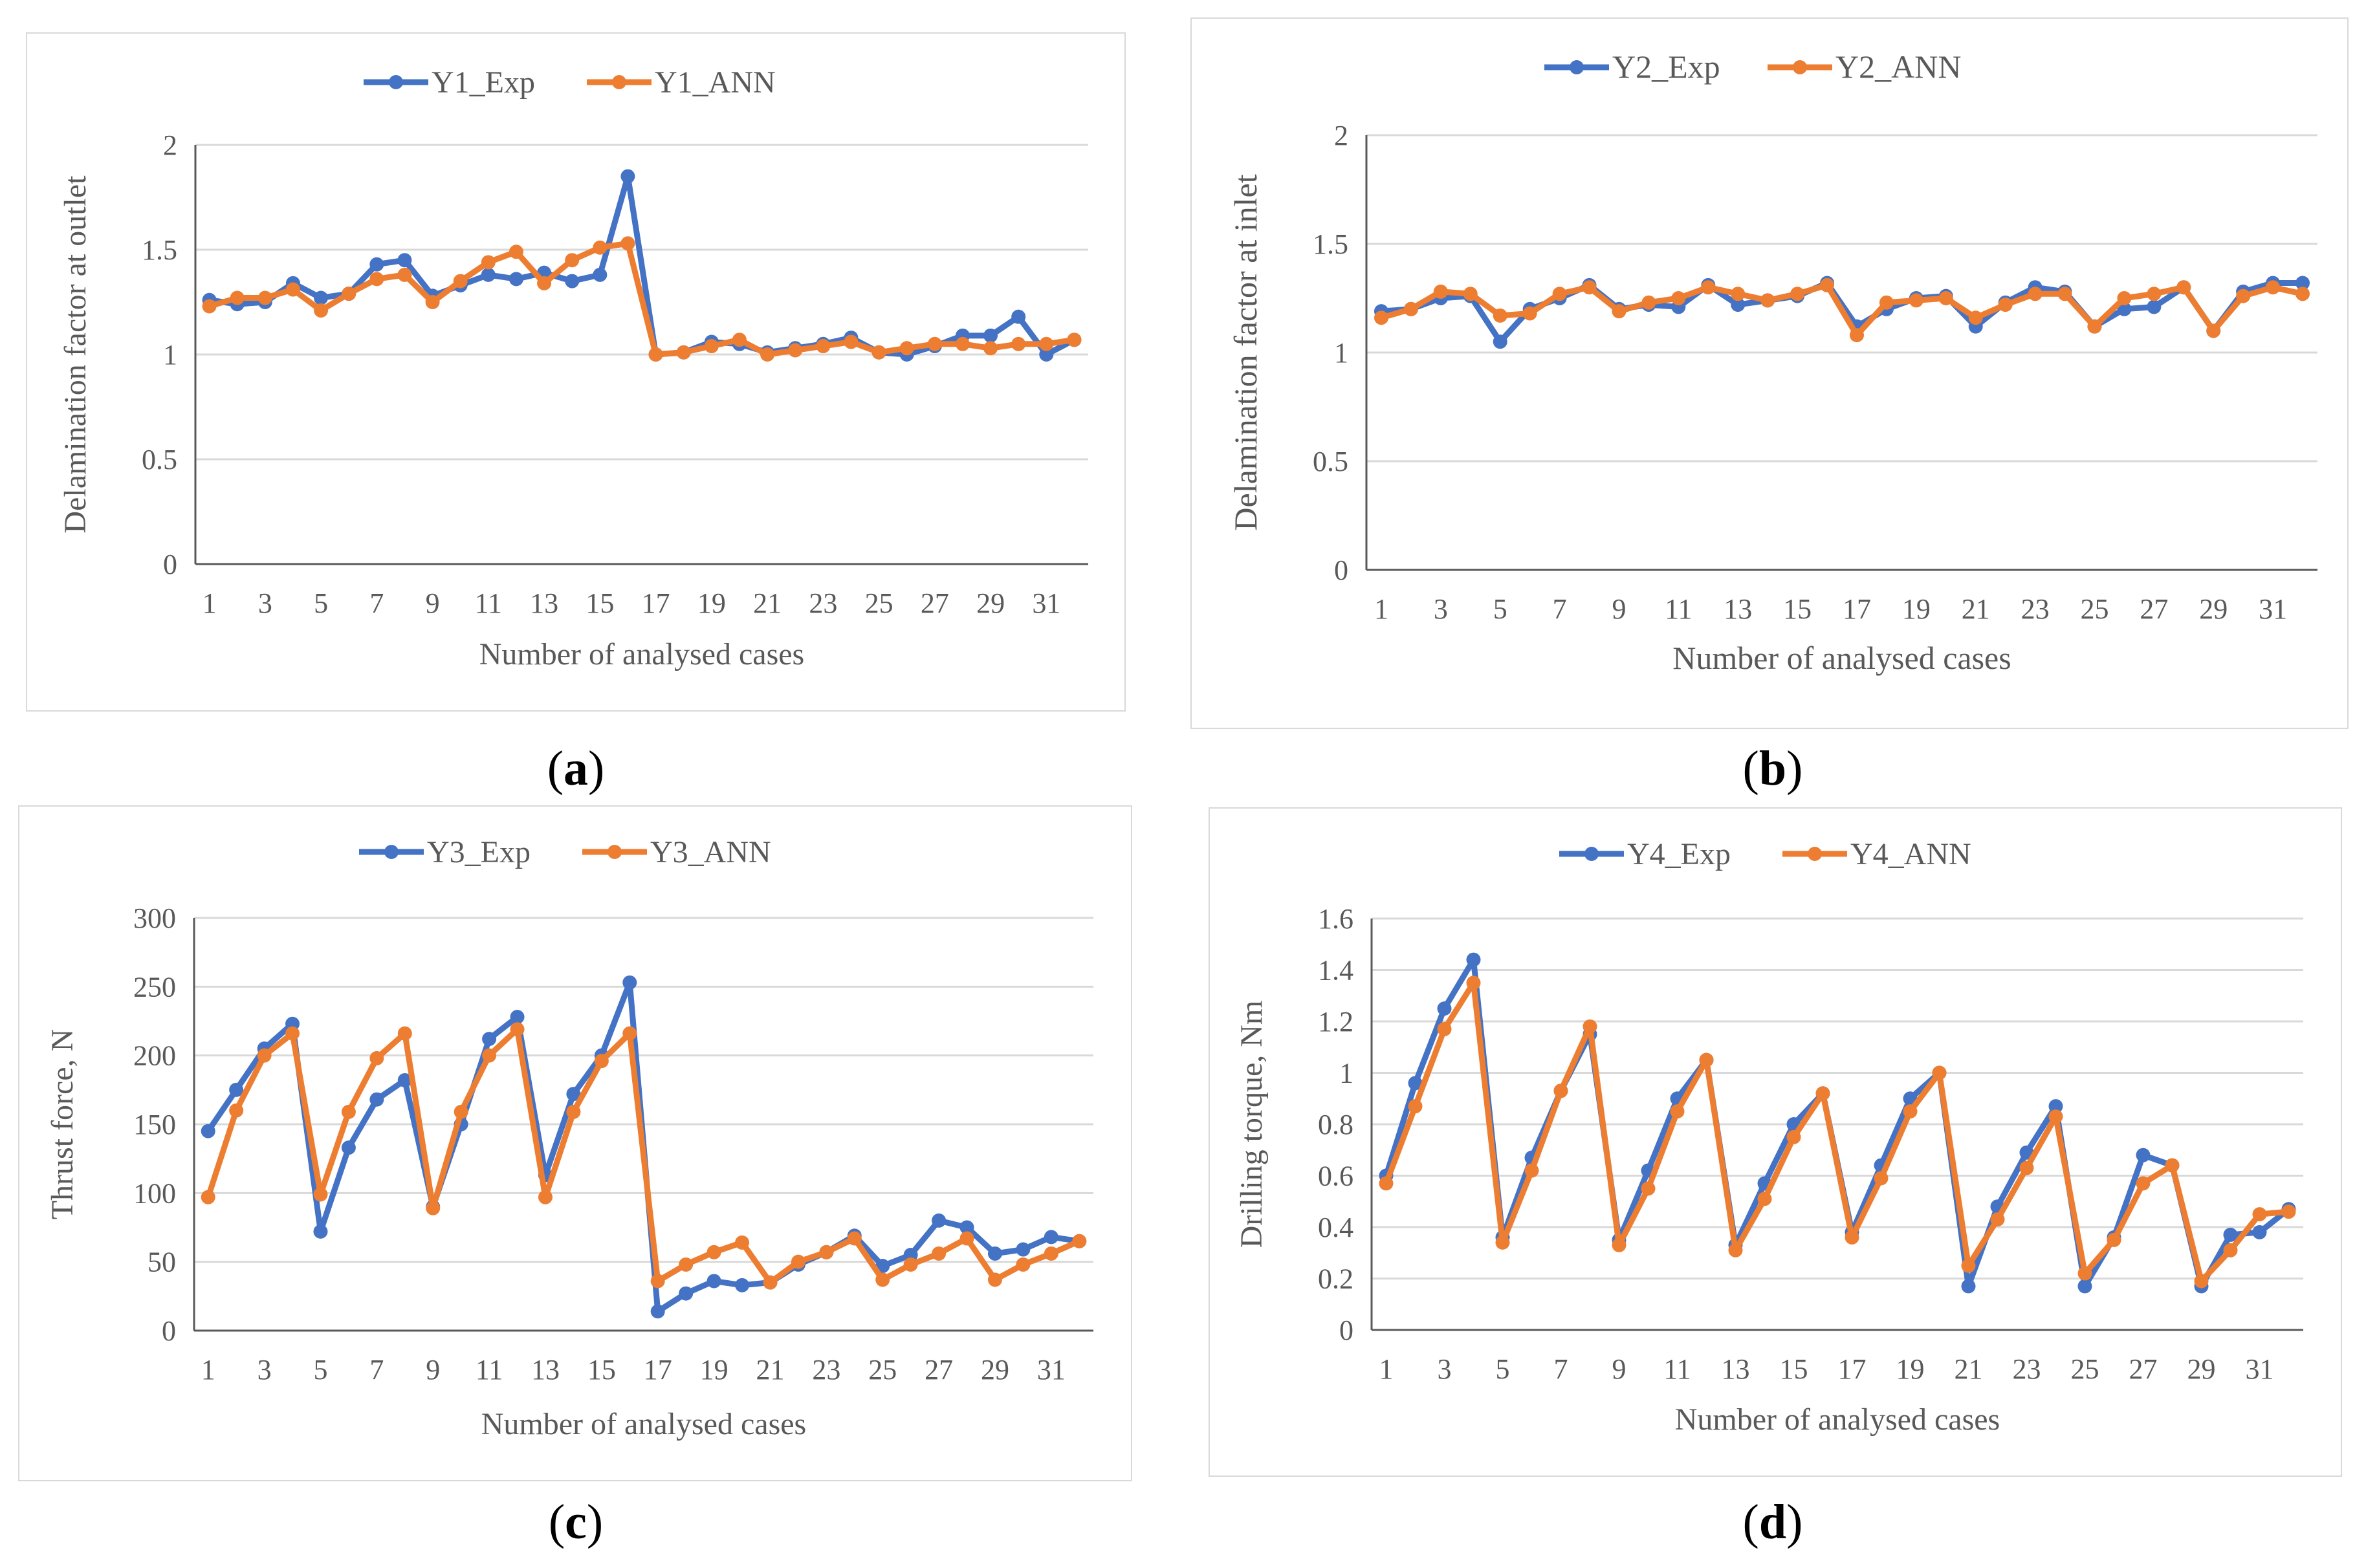  Describe the element at coordinates (1336, 1124) in the screenshot. I see `y-tick-label: 0.8` at that location.